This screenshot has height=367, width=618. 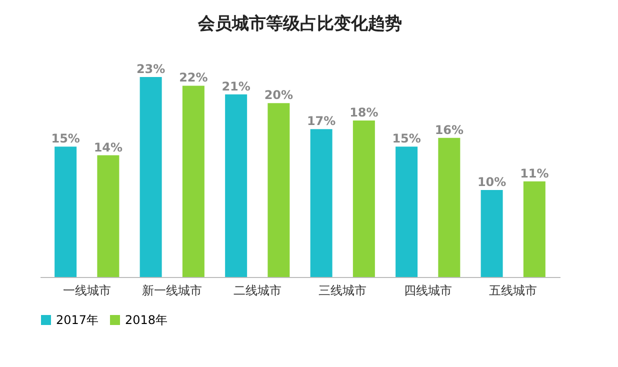 I want to click on x-tick-label: 新一线城市, so click(x=172, y=291).